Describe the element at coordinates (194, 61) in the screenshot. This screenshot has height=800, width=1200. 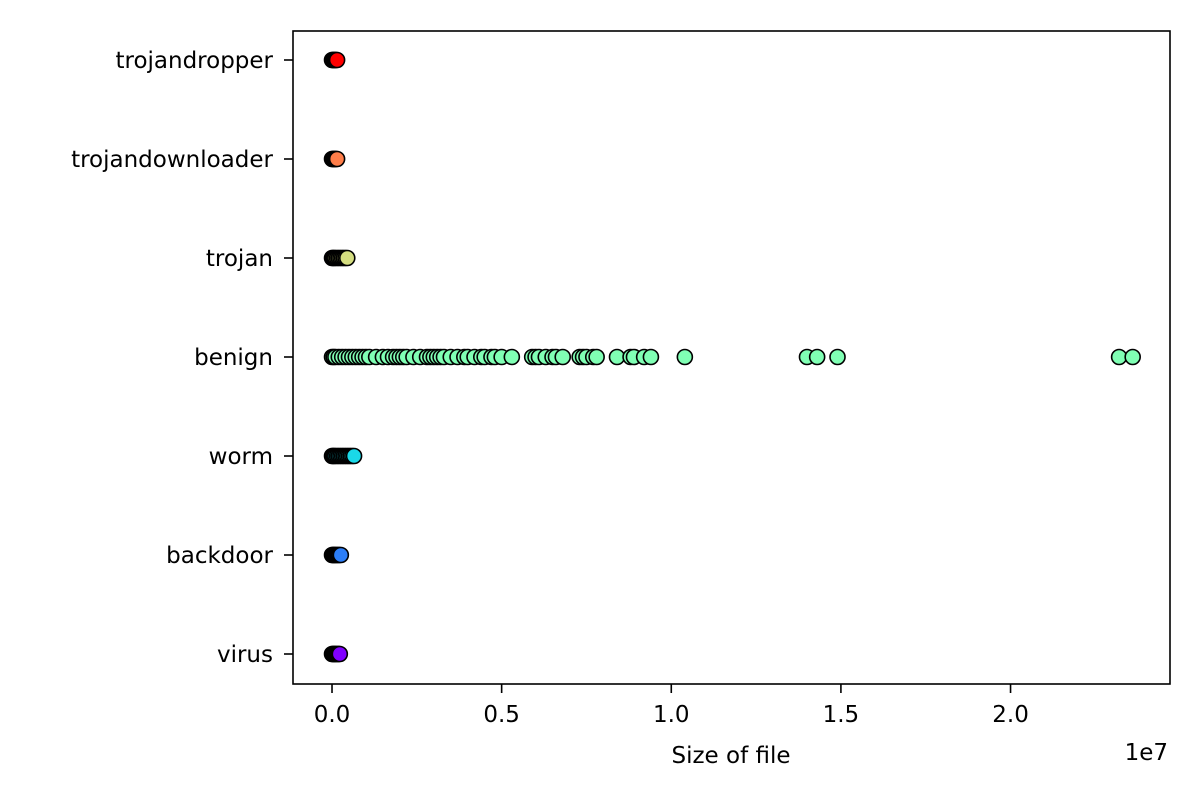
I see `y-tick-label-trojandropper: trojandropper` at that location.